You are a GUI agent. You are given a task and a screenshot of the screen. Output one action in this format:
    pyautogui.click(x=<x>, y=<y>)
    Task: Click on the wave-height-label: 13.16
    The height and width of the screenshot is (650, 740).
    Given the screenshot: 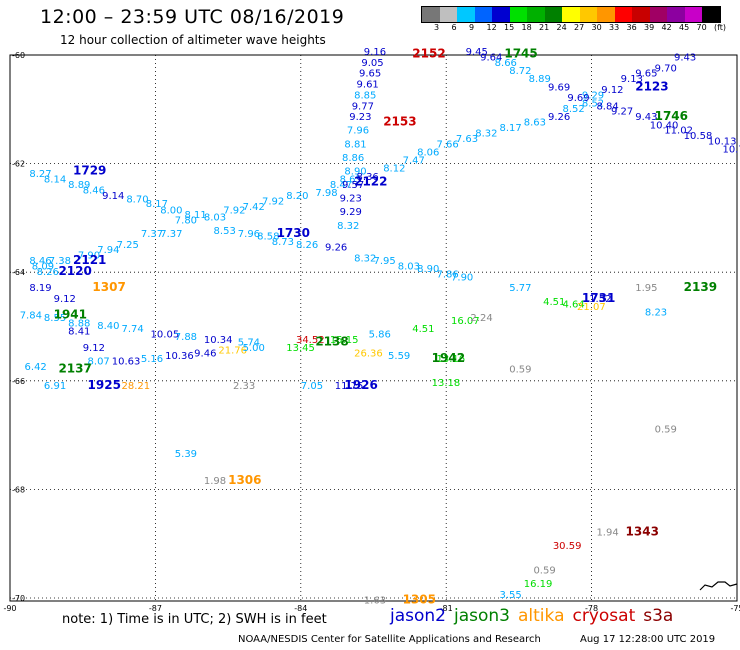 What is the action you would take?
    pyautogui.click(x=451, y=359)
    